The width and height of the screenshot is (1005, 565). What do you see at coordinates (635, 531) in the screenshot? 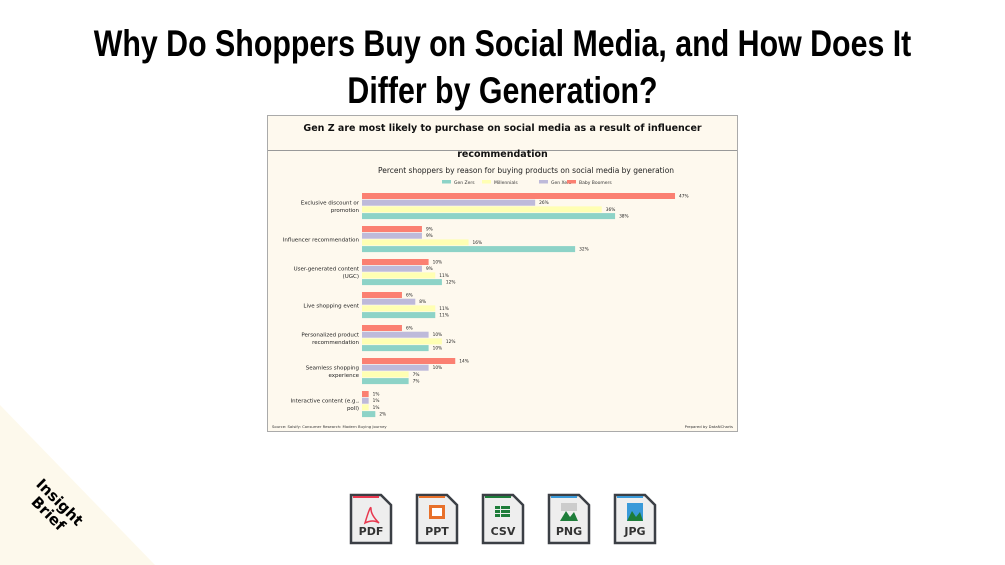
I see `download-label: JPG` at bounding box center [635, 531].